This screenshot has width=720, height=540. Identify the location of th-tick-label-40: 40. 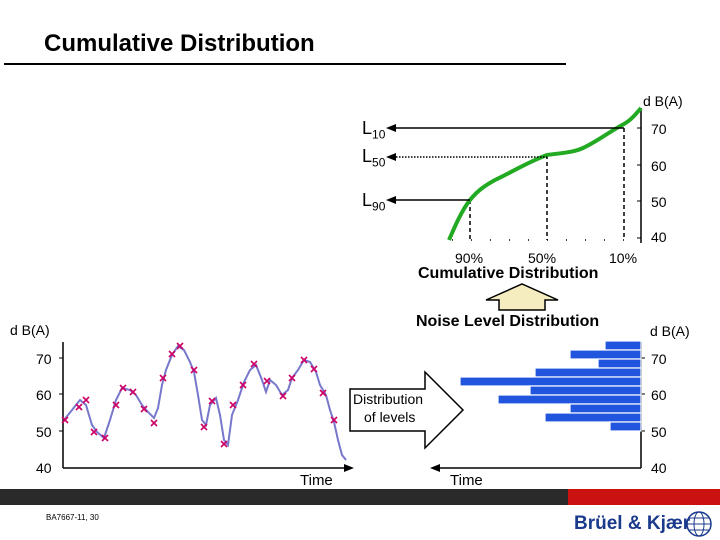
(44, 468).